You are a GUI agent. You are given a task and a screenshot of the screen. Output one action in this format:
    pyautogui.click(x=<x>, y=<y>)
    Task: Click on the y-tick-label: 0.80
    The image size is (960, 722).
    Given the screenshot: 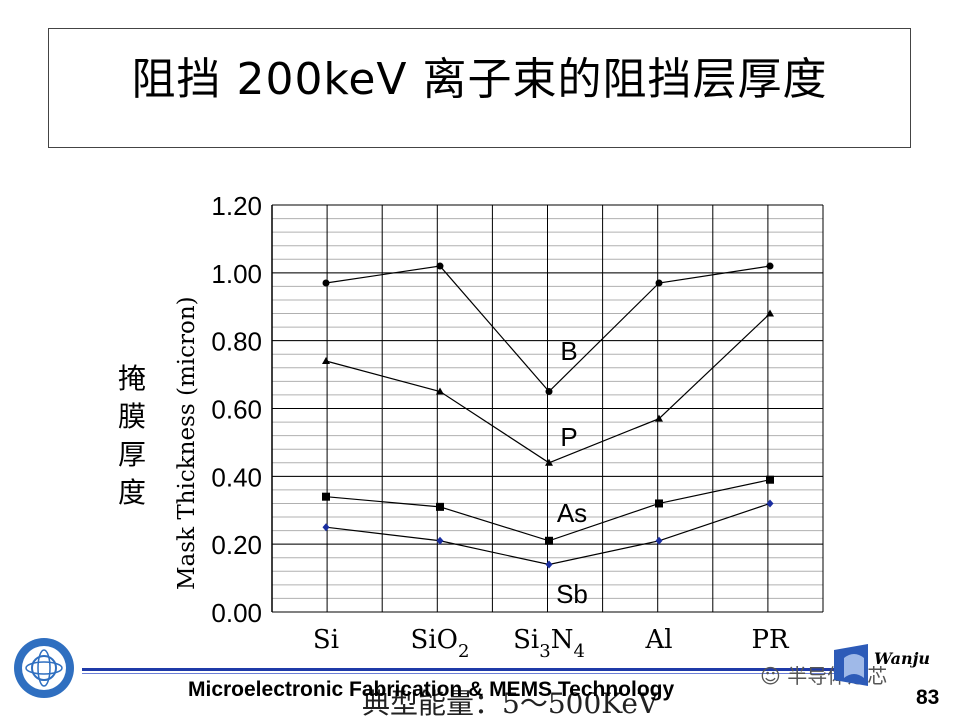 What is the action you would take?
    pyautogui.click(x=236, y=342)
    